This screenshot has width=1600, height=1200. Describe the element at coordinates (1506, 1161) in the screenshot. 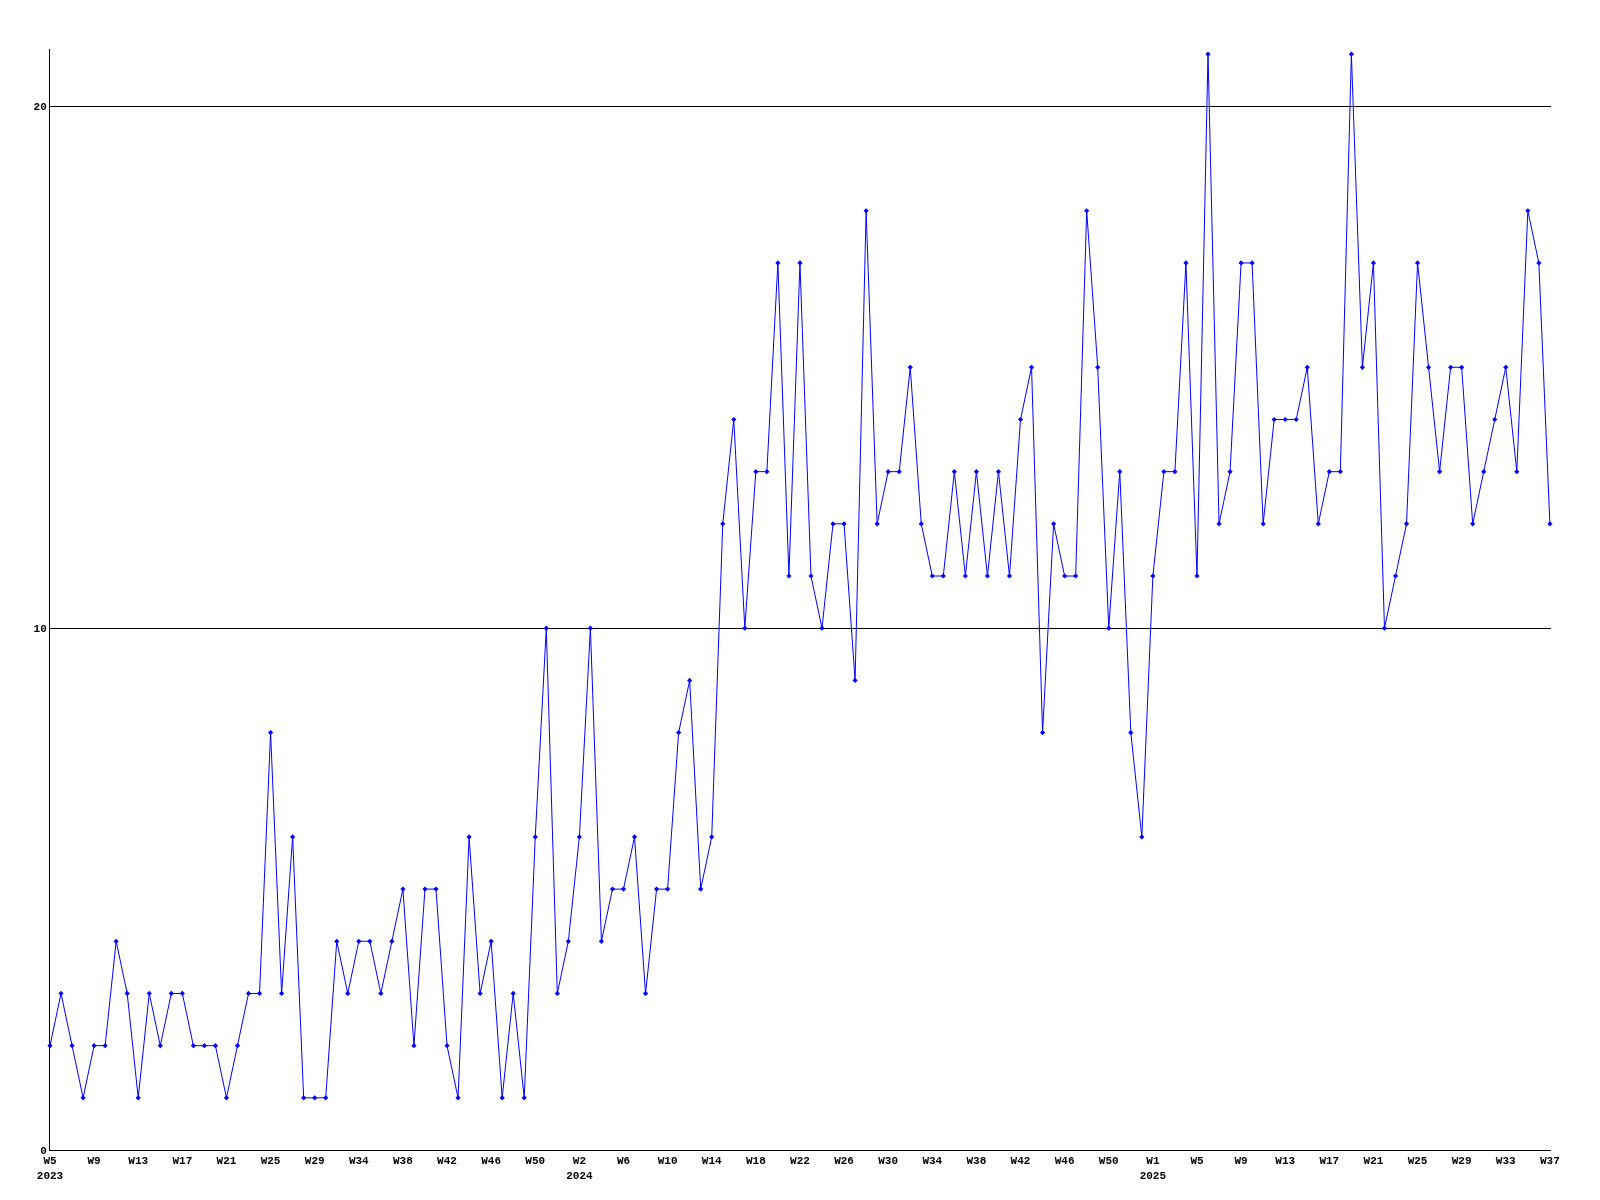

I see `x-tick-label: W33` at that location.